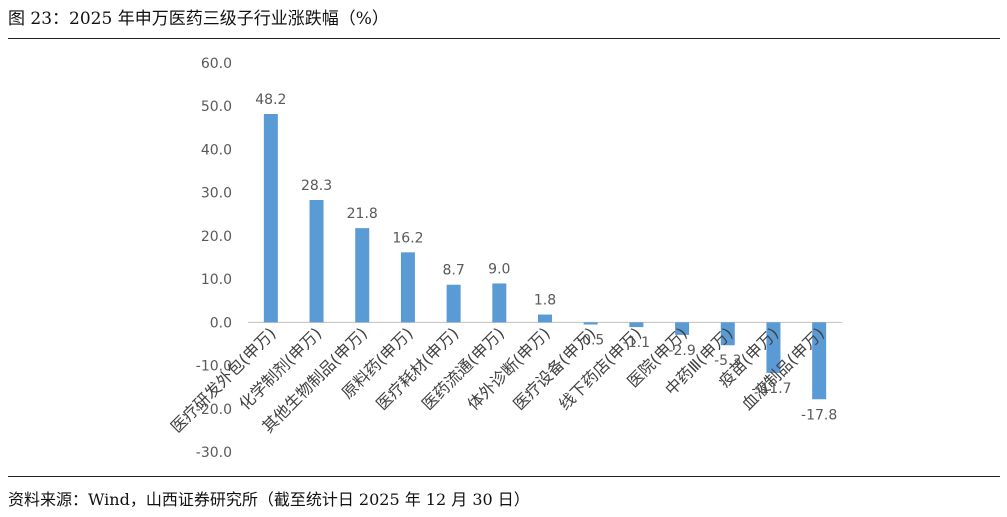 The width and height of the screenshot is (1007, 517). What do you see at coordinates (316, 186) in the screenshot?
I see `data-label: 28.3` at bounding box center [316, 186].